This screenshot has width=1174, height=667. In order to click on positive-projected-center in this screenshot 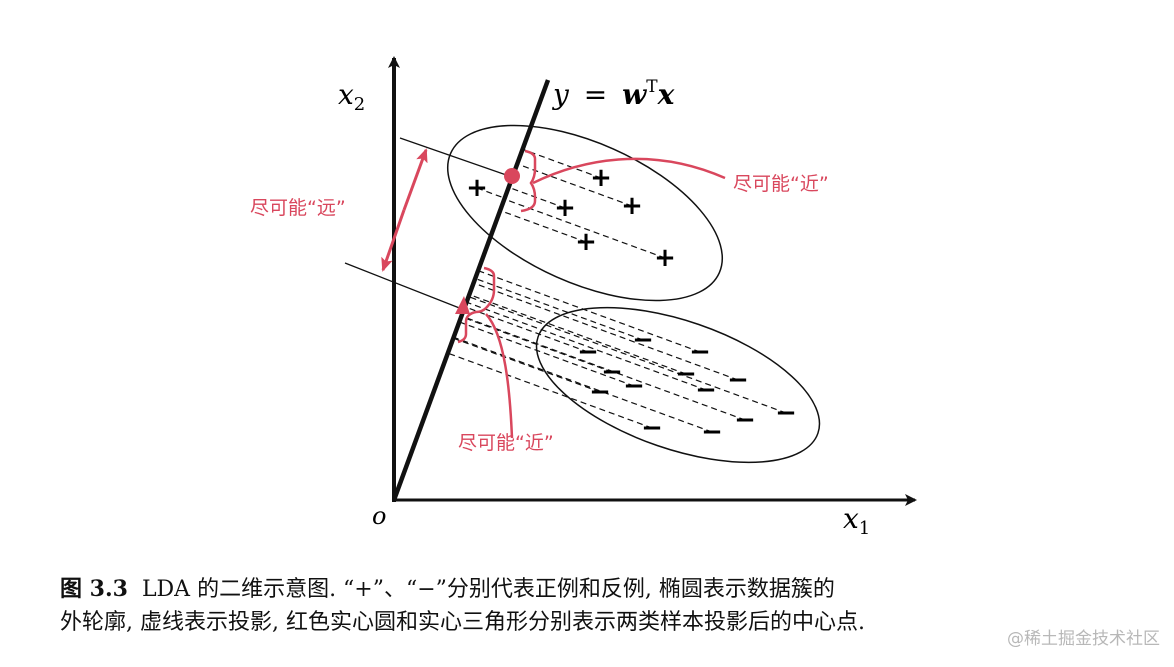, I will do `click(512, 176)`.